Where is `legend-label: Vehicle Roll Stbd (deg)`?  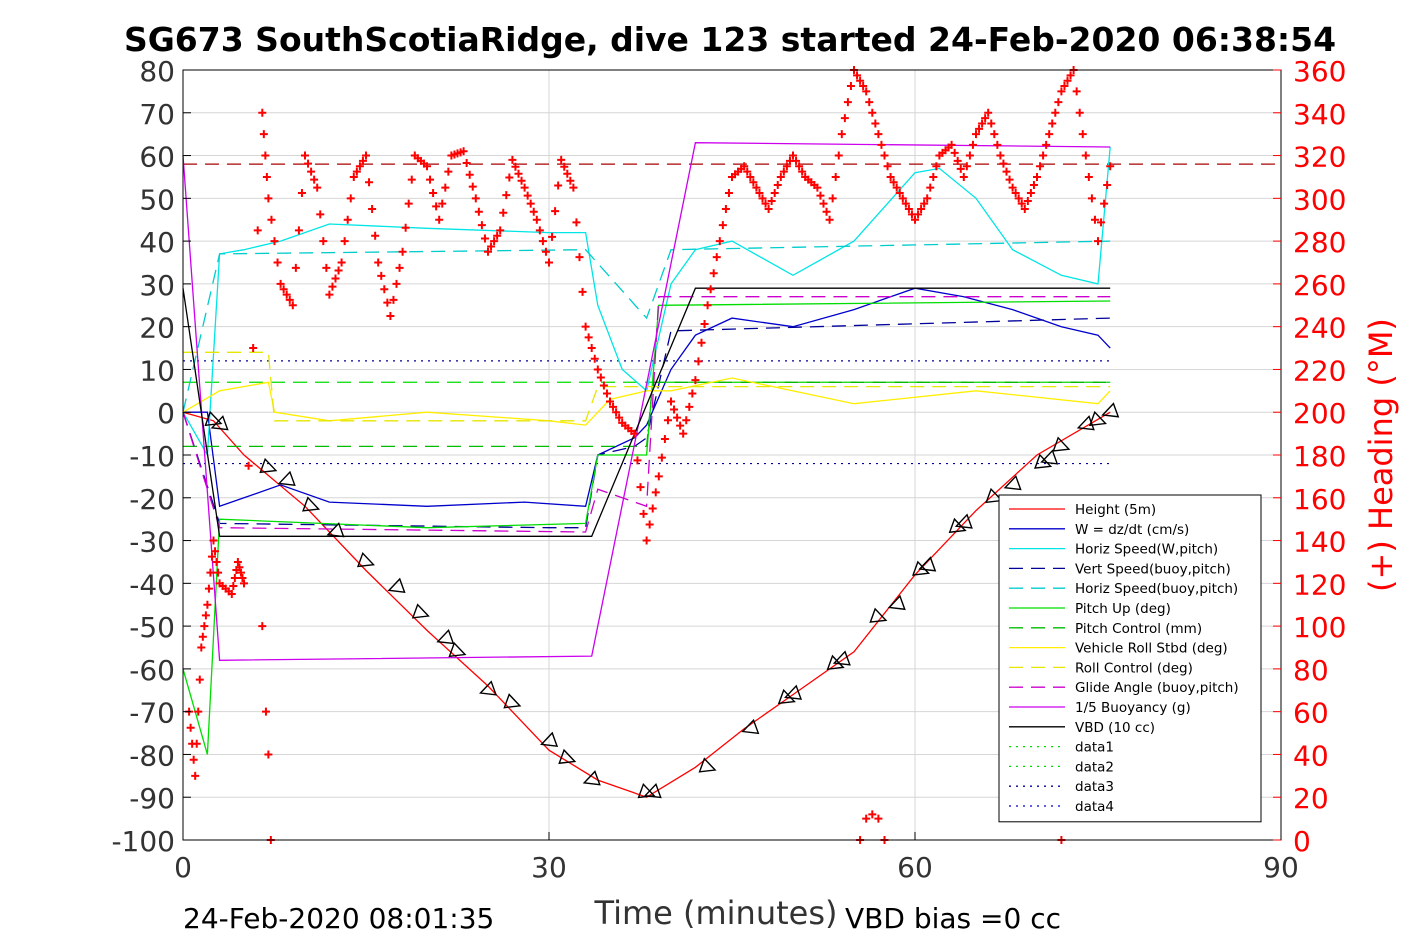 legend-label: Vehicle Roll Stbd (deg) is located at coordinates (1151, 649).